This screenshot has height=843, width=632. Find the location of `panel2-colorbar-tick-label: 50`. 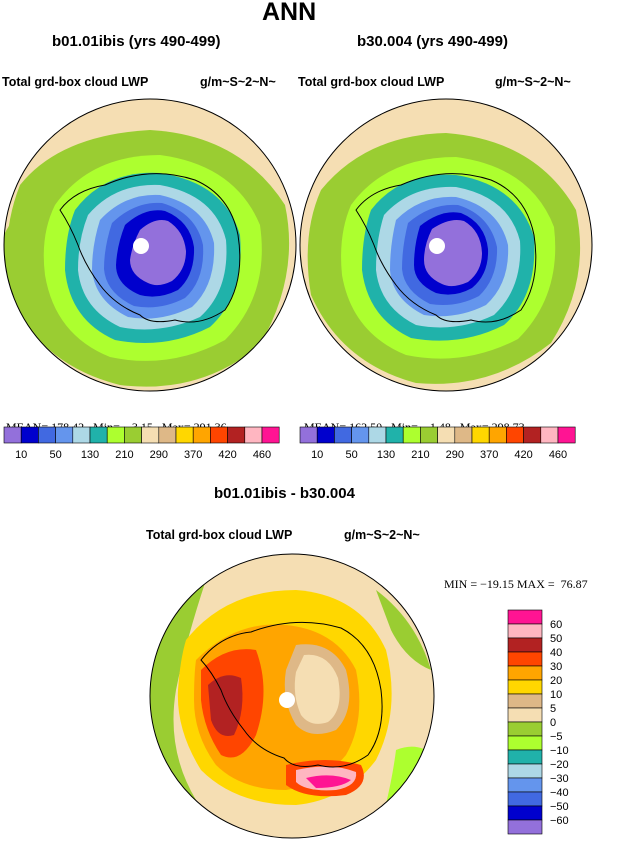

panel2-colorbar-tick-label: 50 is located at coordinates (351, 455).